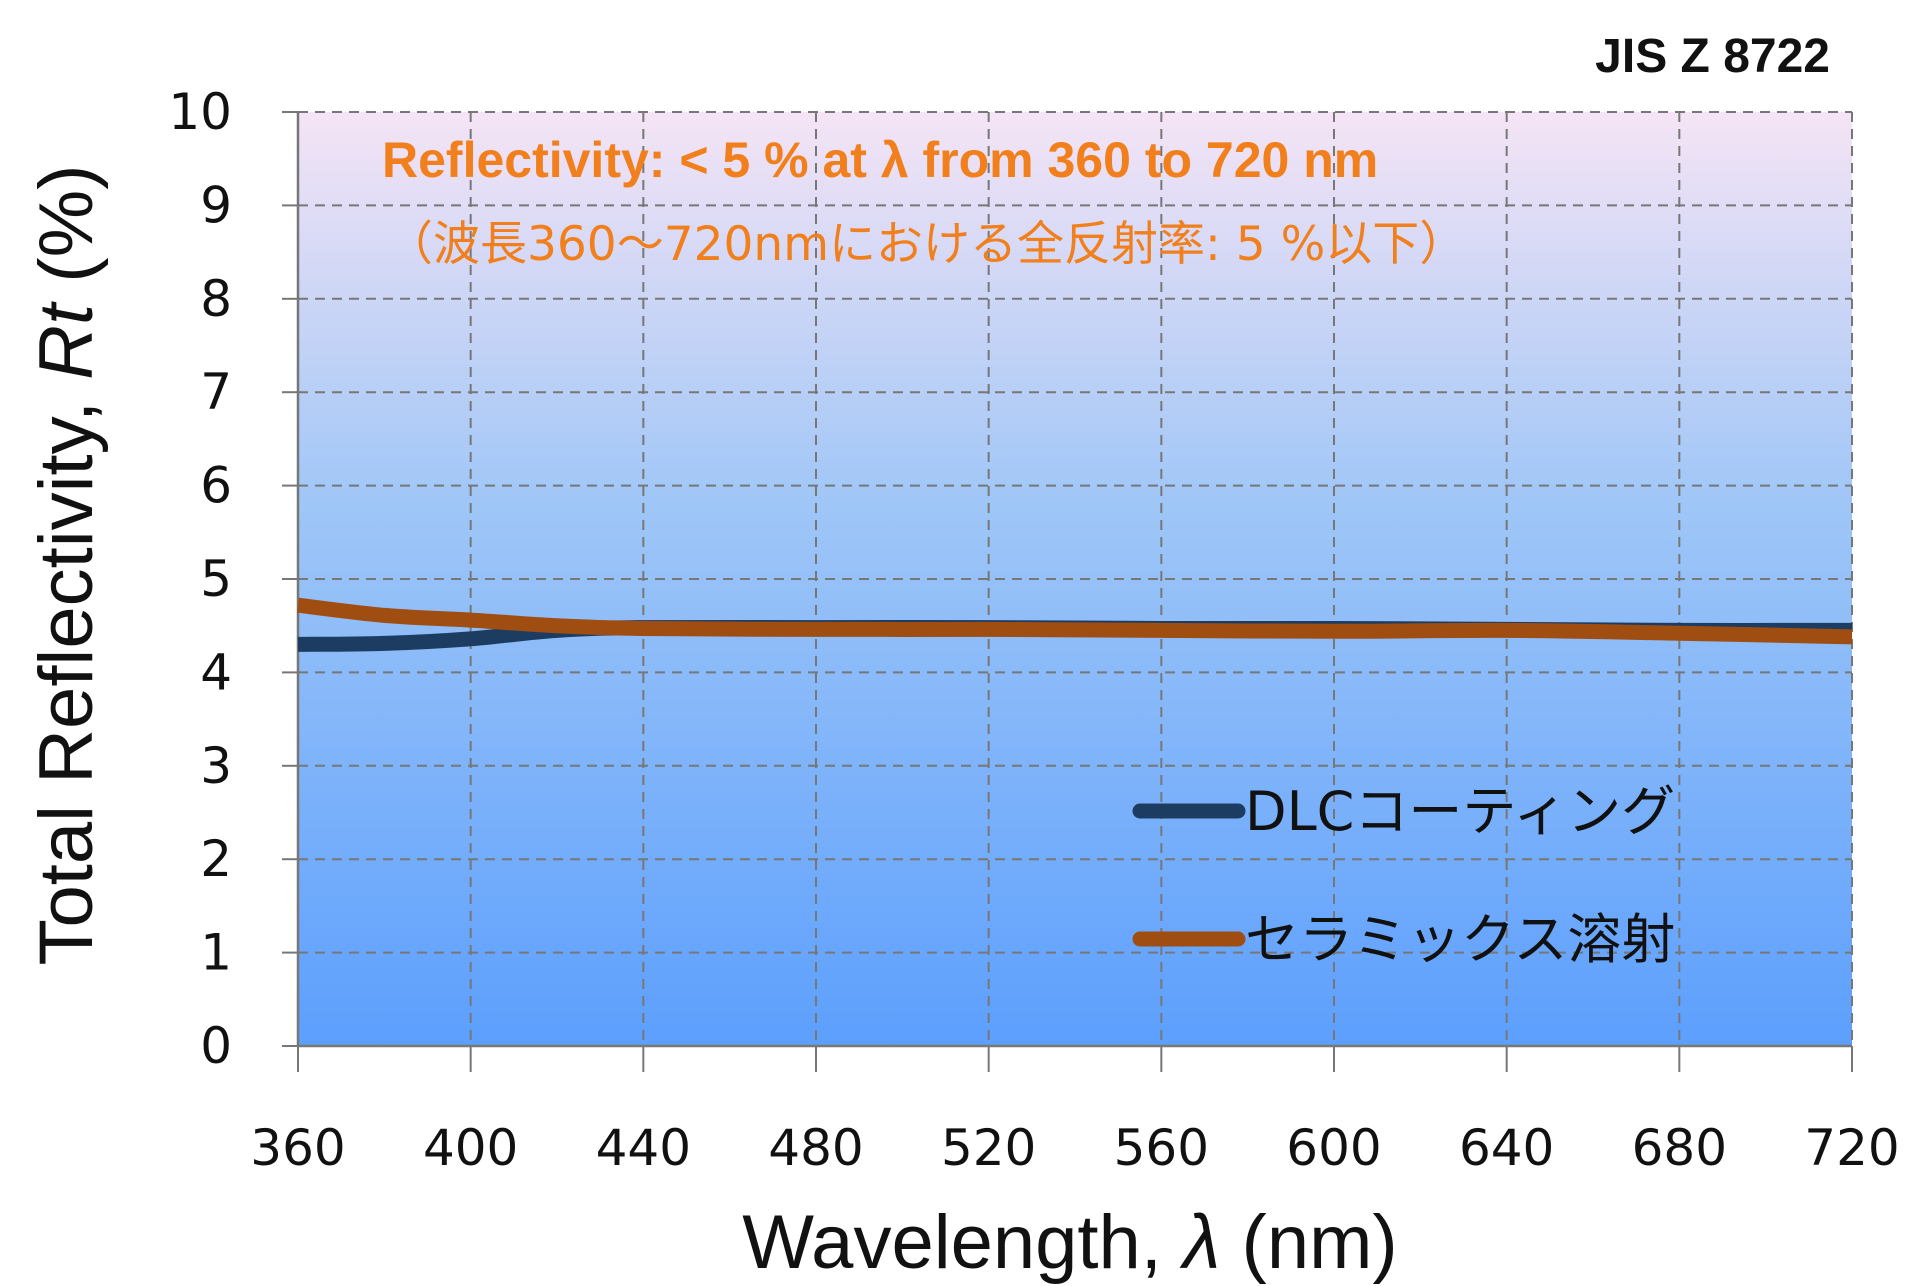 Image resolution: width=1911 pixels, height=1286 pixels. I want to click on annotation-japanese: （波長360～720nmにおける全反射率: 5 %以下）, so click(926, 244).